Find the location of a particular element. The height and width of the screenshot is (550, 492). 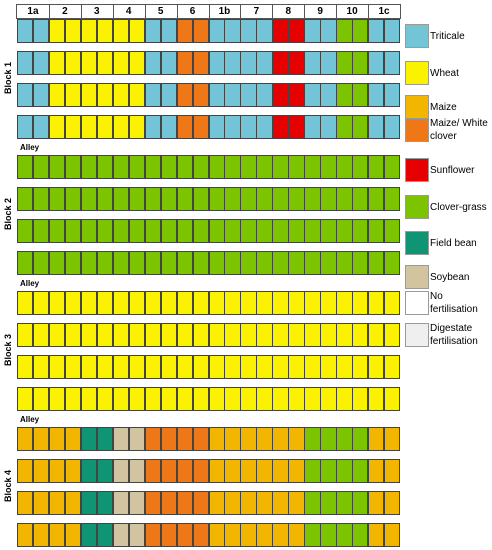

legend-swatch-sunflower is located at coordinates (417, 170).